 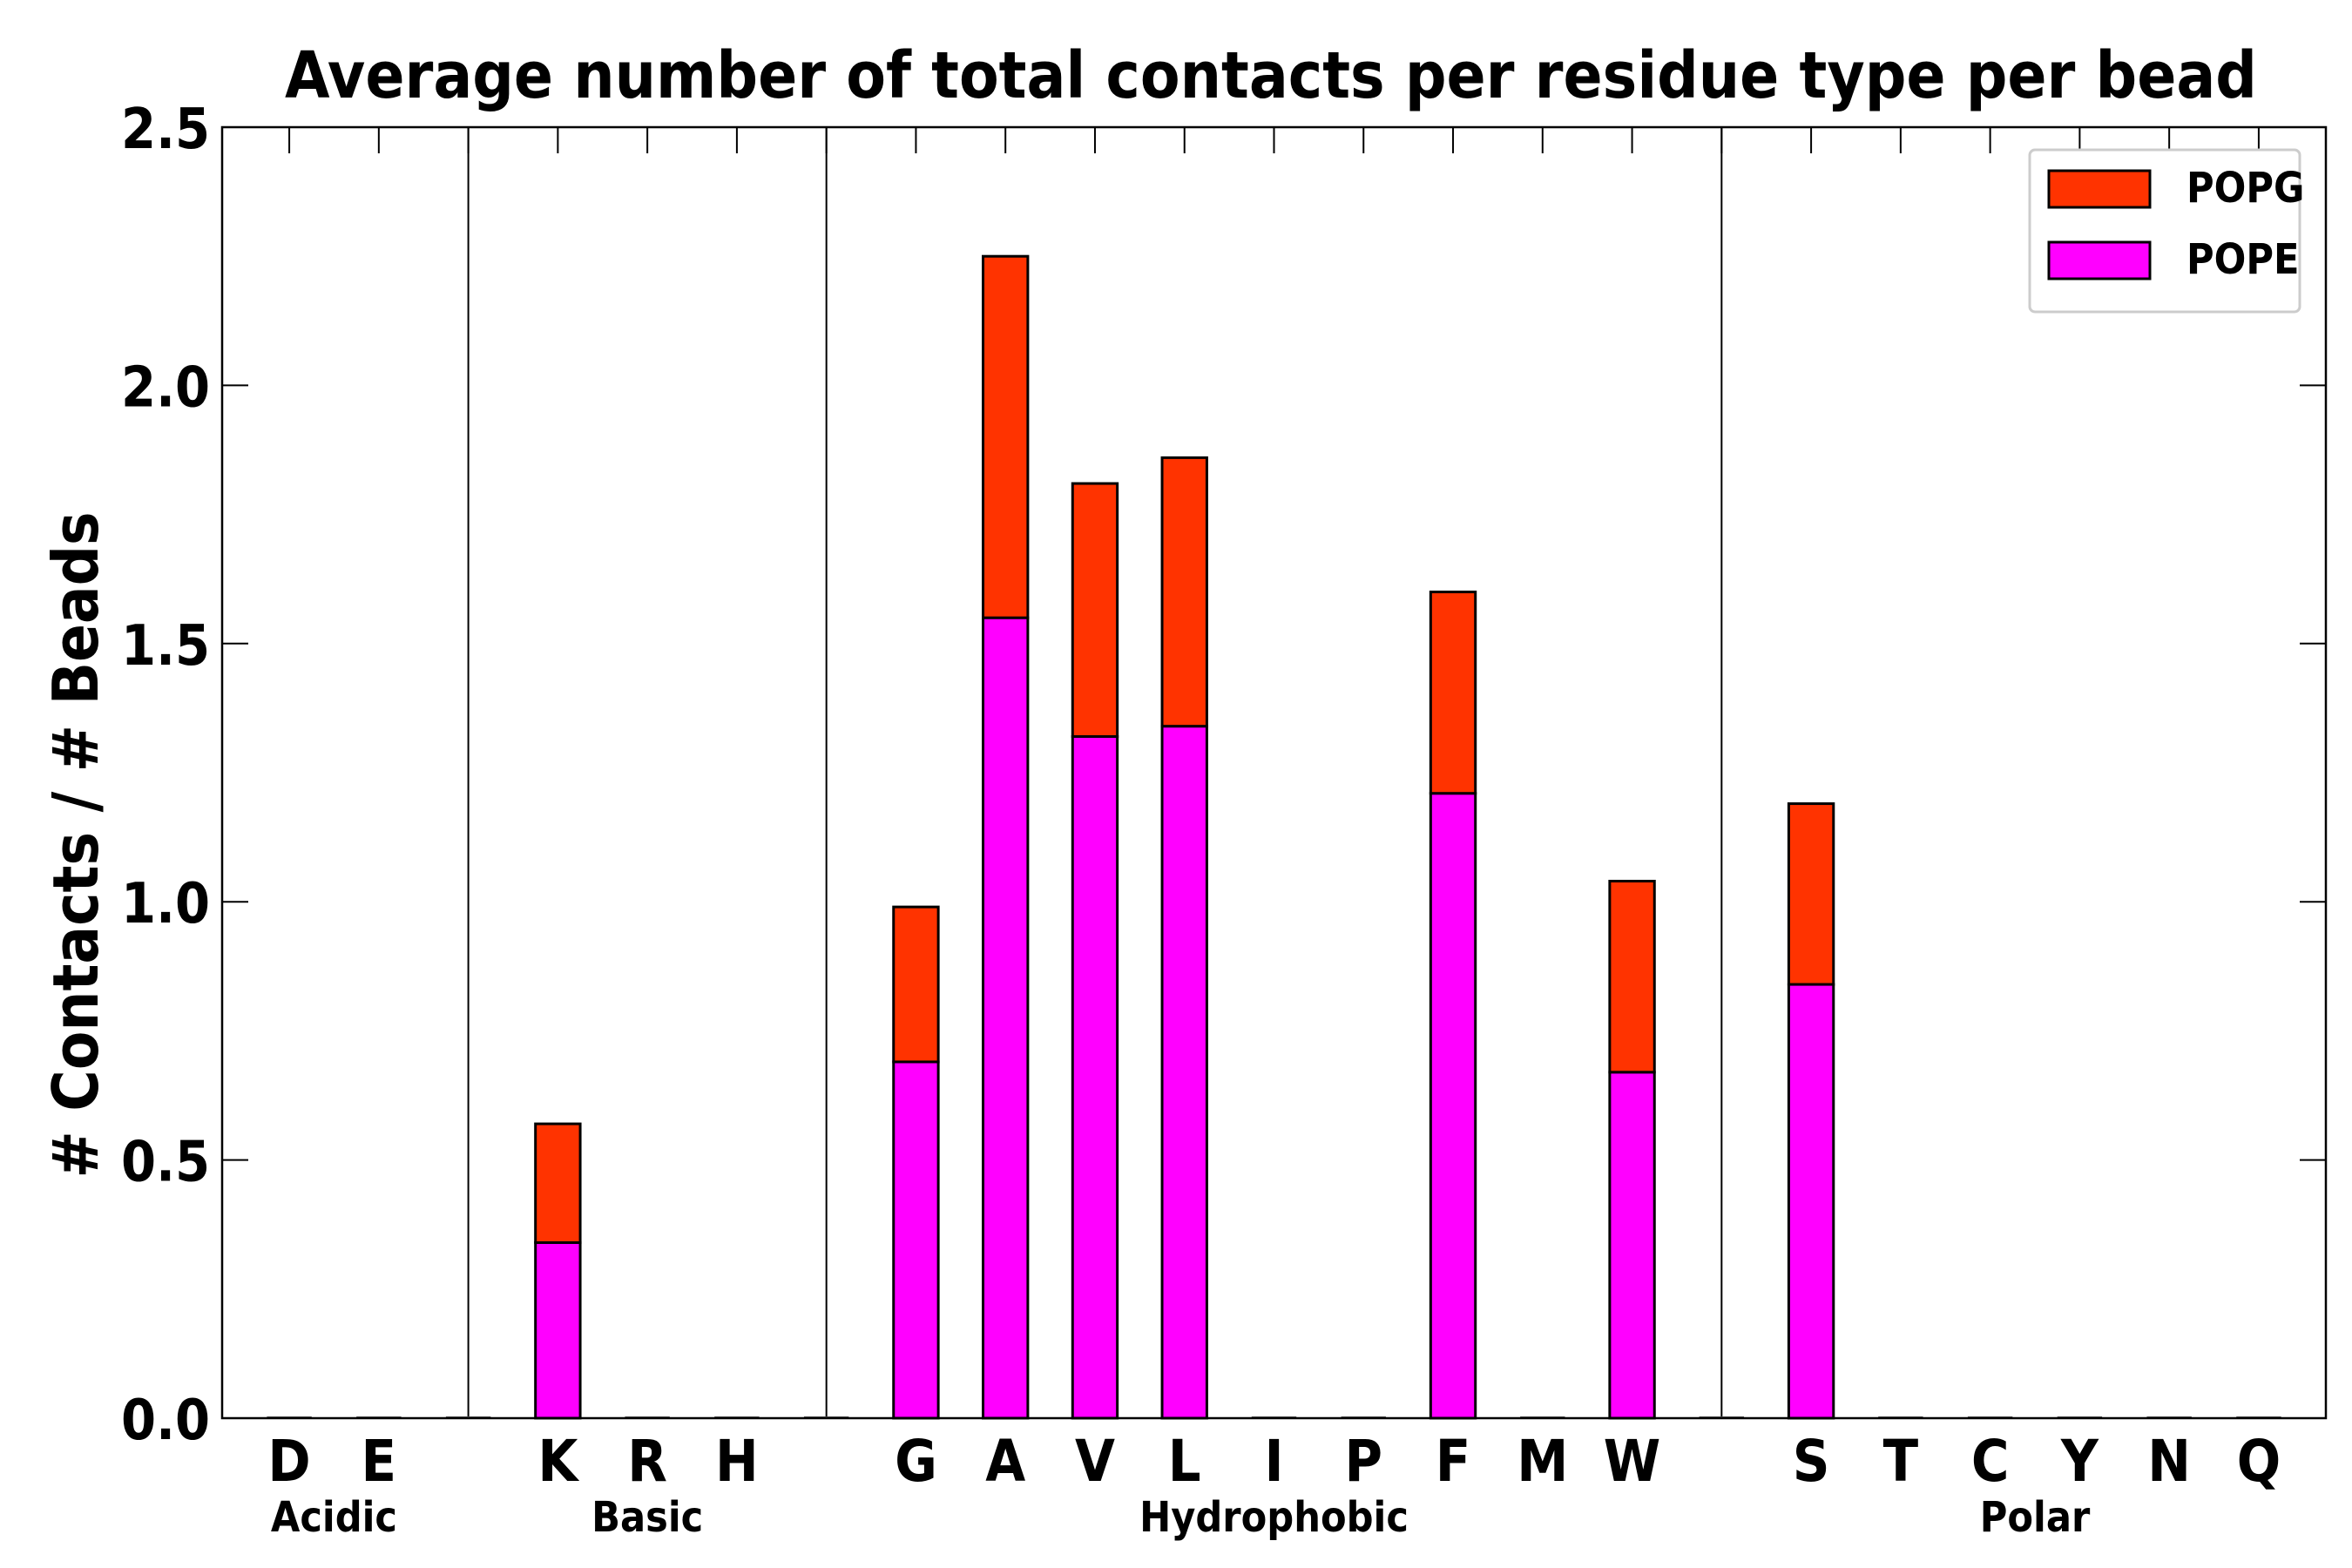 I want to click on bar-popg-s, so click(x=1811, y=894).